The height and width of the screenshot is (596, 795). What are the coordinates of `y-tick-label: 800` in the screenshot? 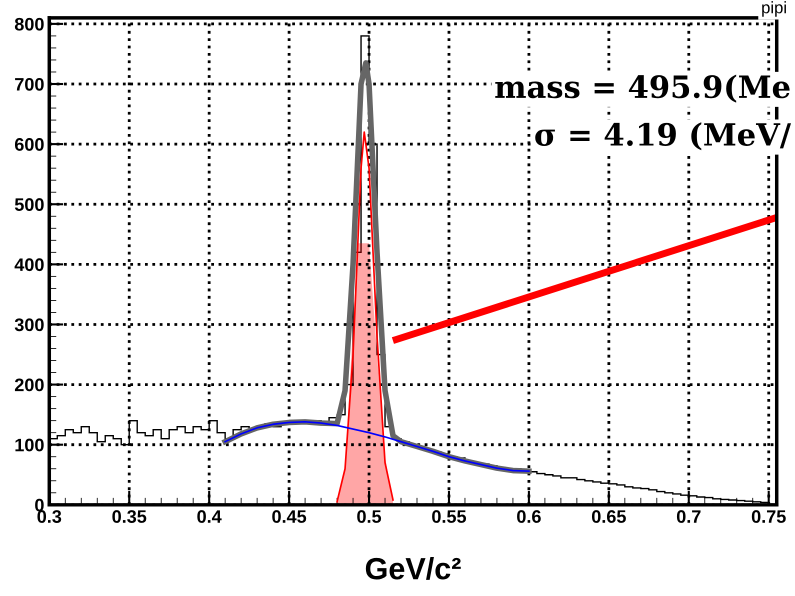 It's located at (29, 24).